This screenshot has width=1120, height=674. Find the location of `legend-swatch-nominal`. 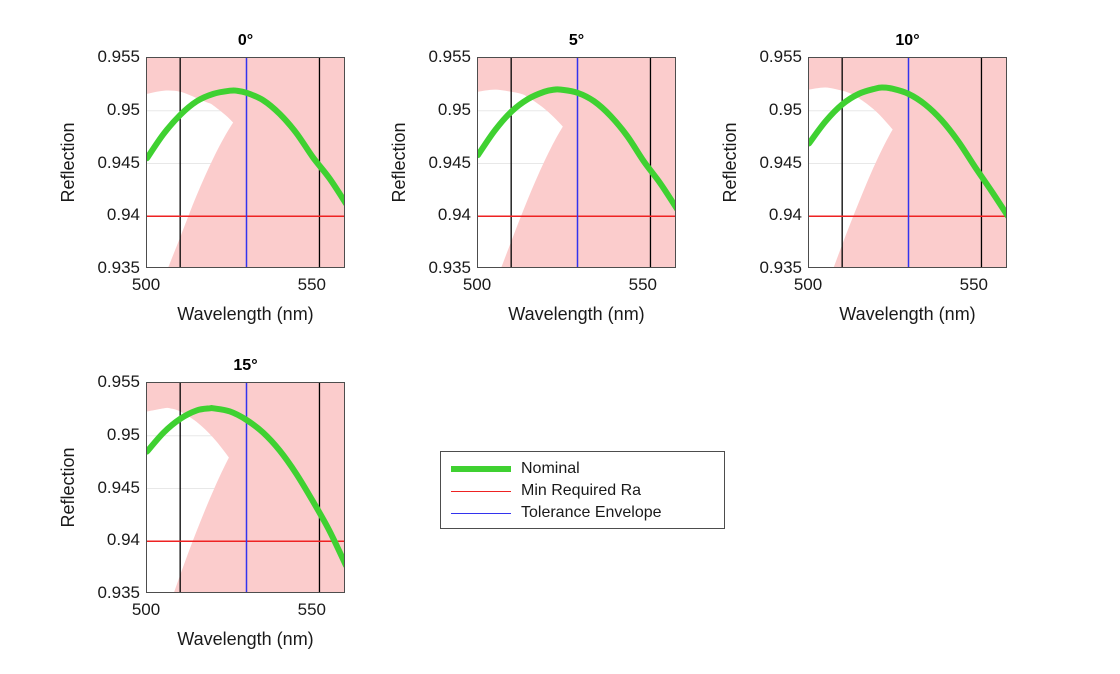

legend-swatch-nominal is located at coordinates (481, 469).